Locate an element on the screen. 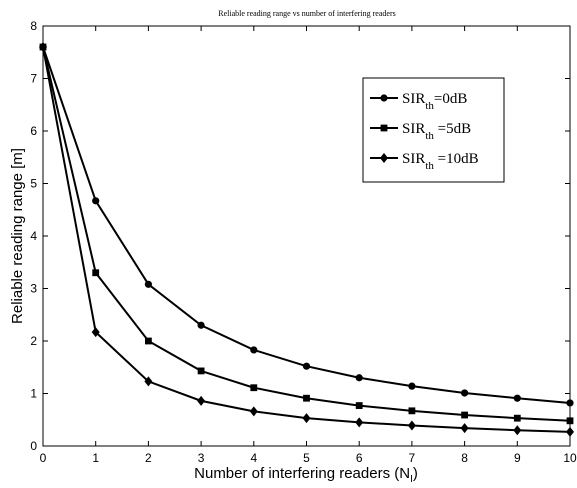 This screenshot has height=488, width=577. x-tick-label: 8 is located at coordinates (464, 458).